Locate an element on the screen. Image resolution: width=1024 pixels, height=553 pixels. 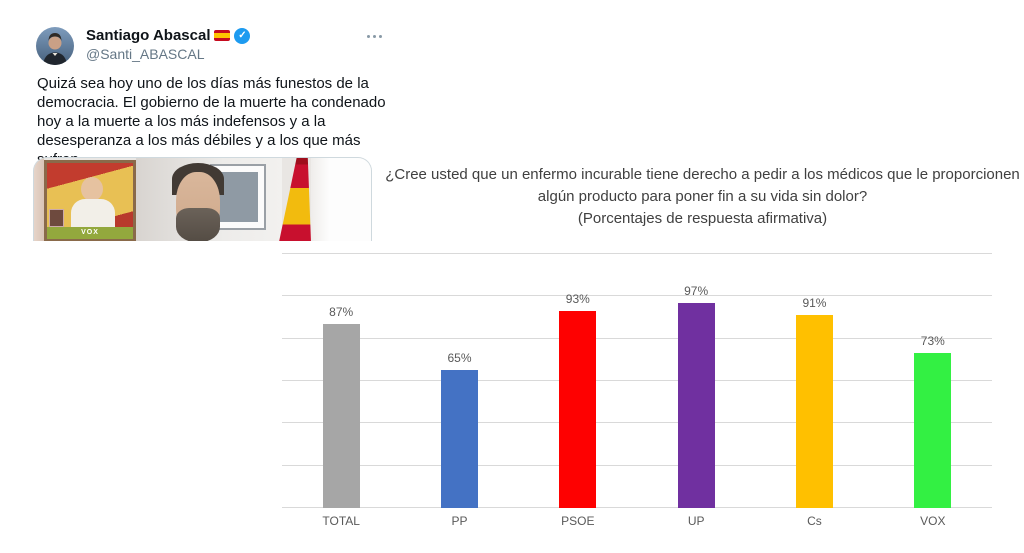
x-label-pp: PP is located at coordinates (459, 521).